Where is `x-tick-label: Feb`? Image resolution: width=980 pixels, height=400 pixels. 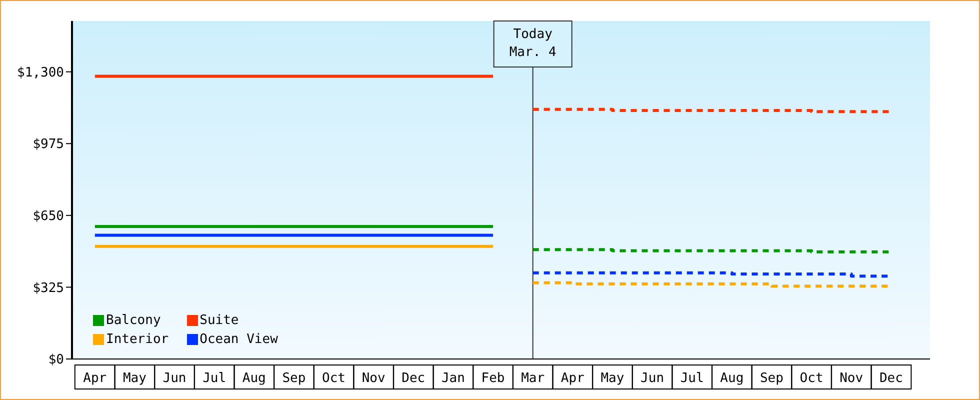
x-tick-label: Feb is located at coordinates (493, 378).